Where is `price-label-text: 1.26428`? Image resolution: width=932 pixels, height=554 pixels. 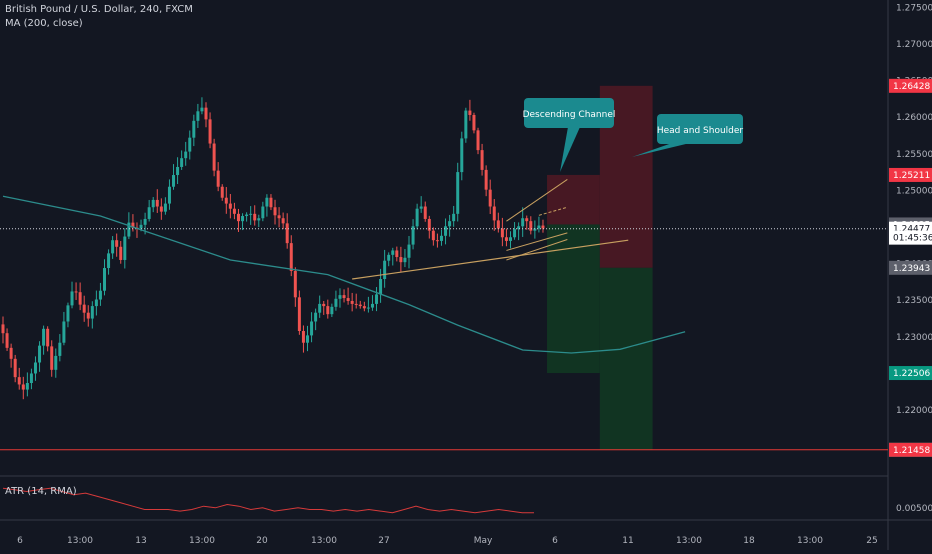
price-label-text: 1.26428 is located at coordinates (911, 87).